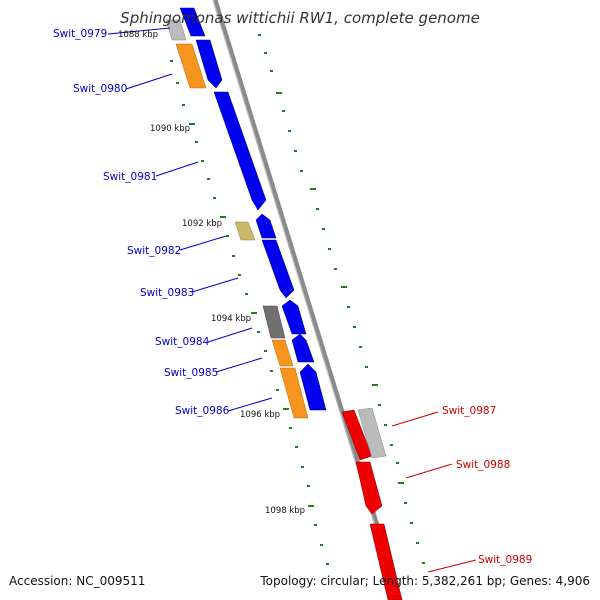 The image size is (600, 600). What do you see at coordinates (192, 22) in the screenshot?
I see `cds-blue-top` at bounding box center [192, 22].